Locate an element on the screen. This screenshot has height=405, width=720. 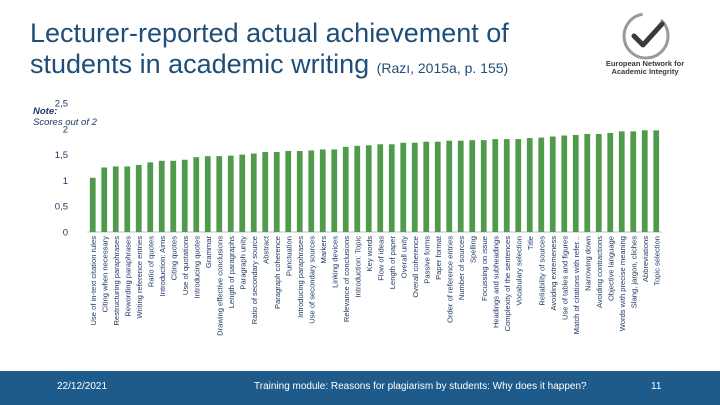
enai-logo is located at coordinates (646, 36).